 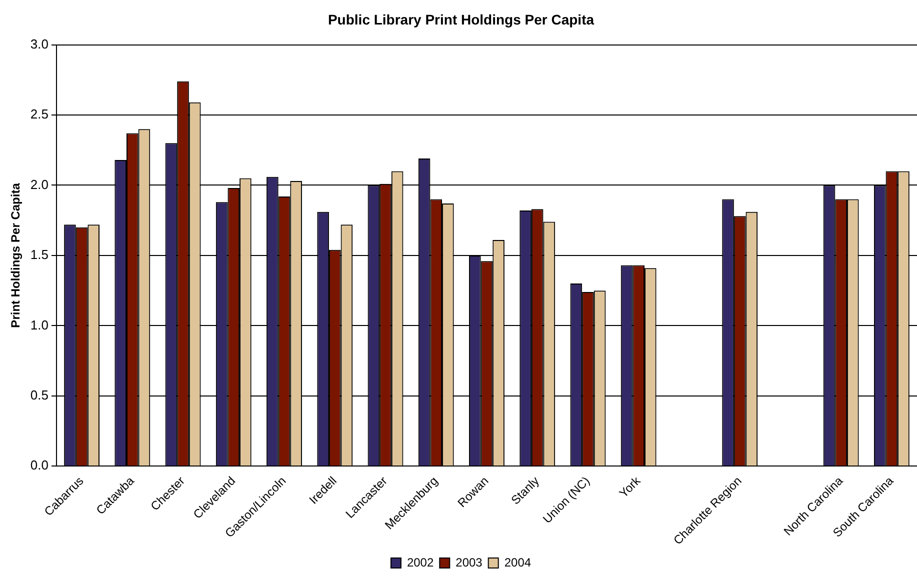 I want to click on y-tick-label: 1.5, so click(x=39, y=254).